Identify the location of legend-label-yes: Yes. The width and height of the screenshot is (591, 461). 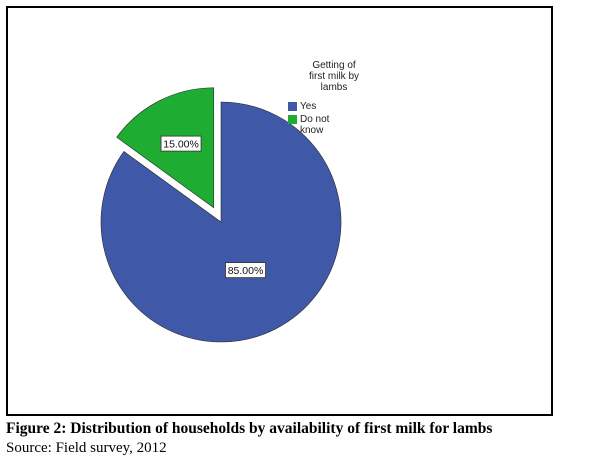
(308, 106).